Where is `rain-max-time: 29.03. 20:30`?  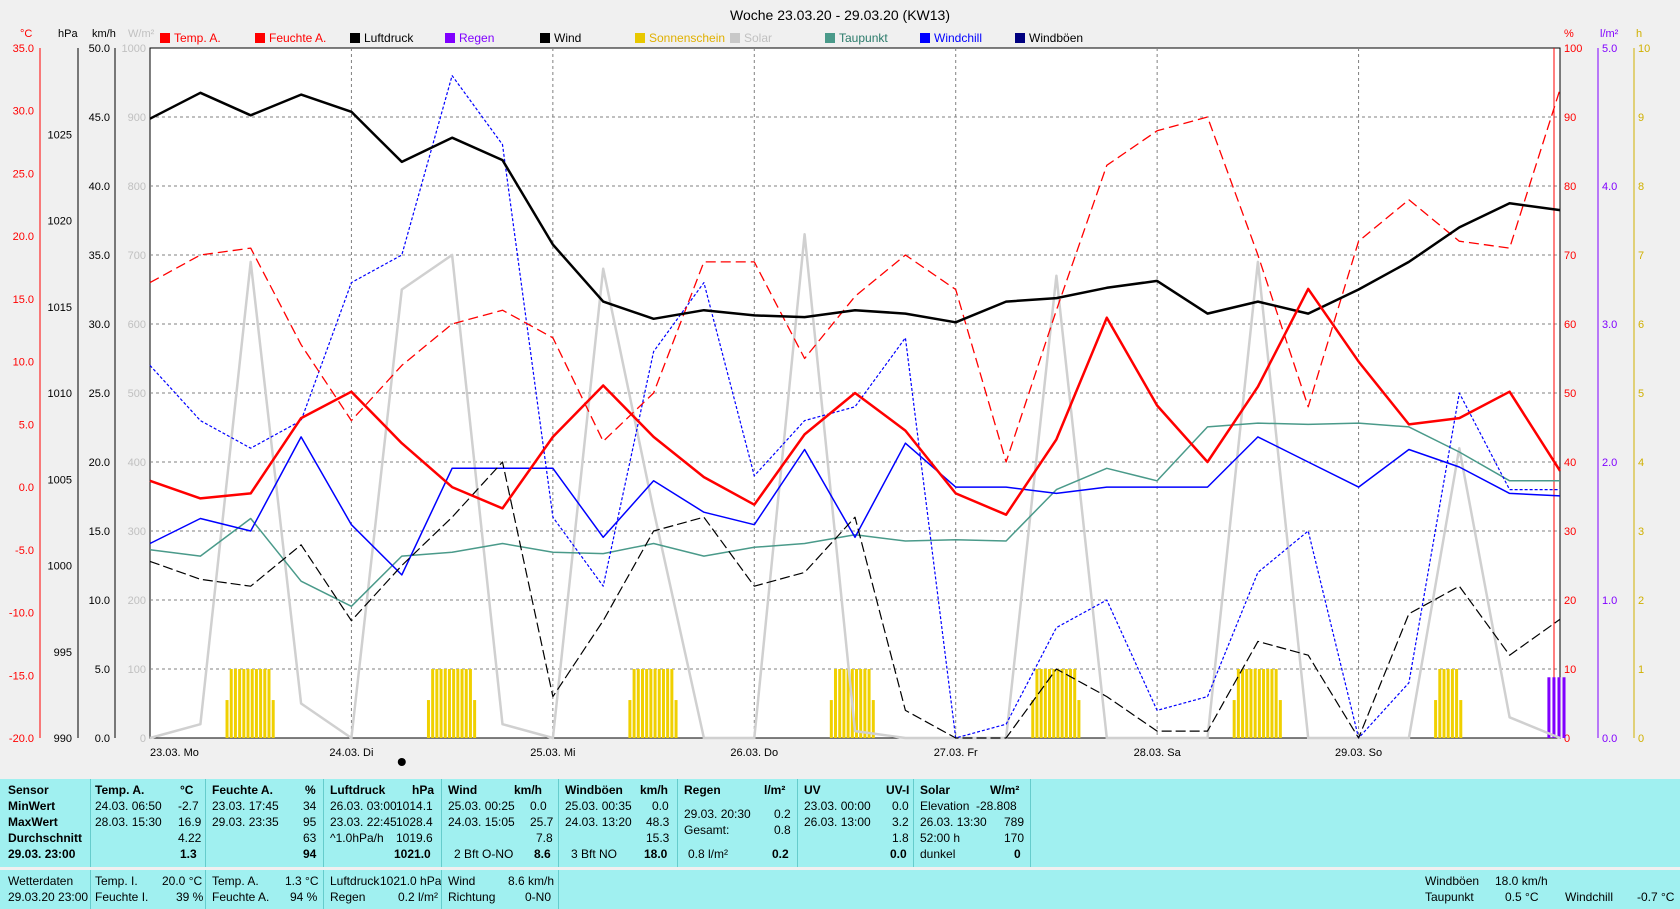
rain-max-time: 29.03. 20:30 is located at coordinates (717, 814).